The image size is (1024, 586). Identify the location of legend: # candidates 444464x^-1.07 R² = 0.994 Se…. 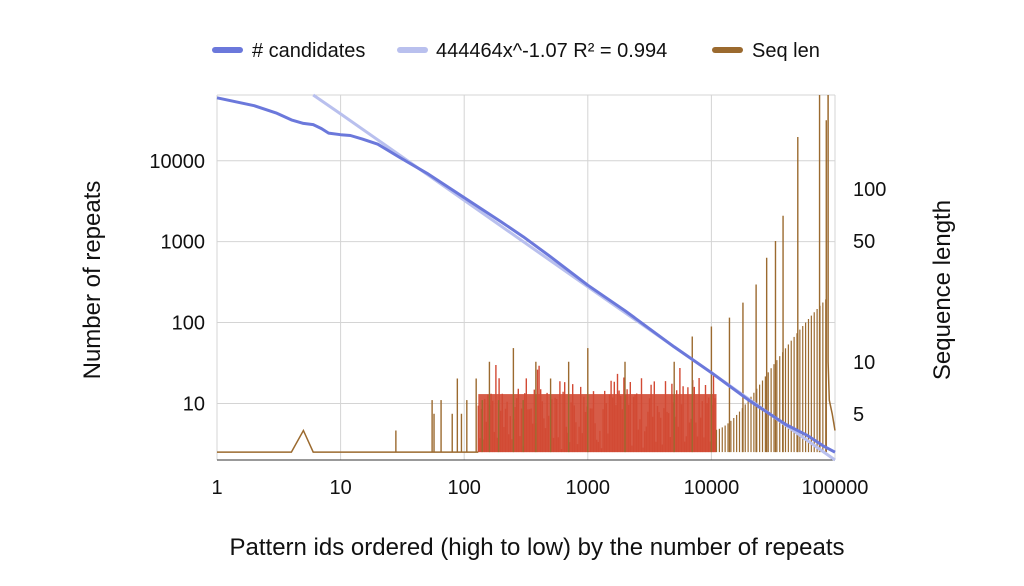
(516, 51).